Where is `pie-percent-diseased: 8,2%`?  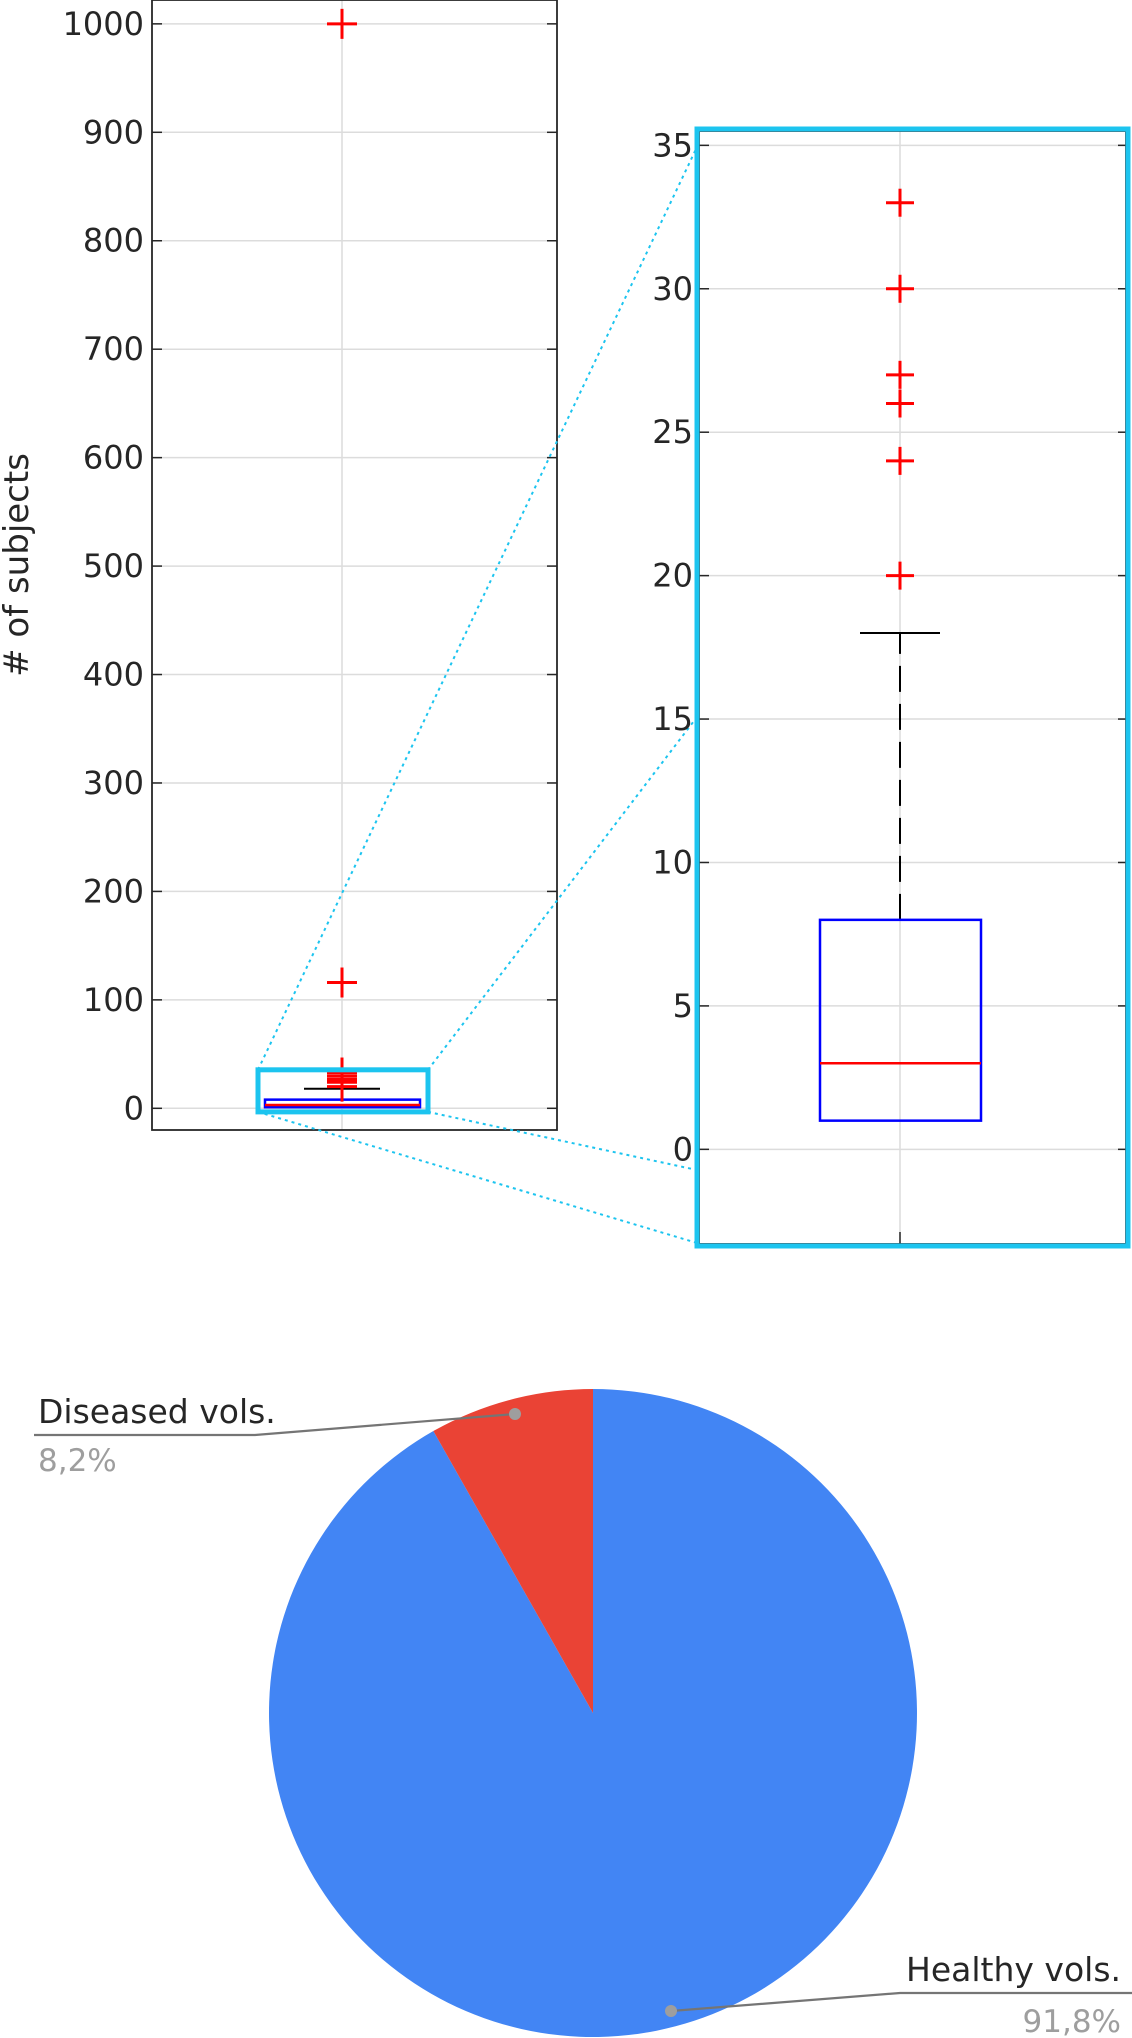
pie-percent-diseased: 8,2% is located at coordinates (77, 1461).